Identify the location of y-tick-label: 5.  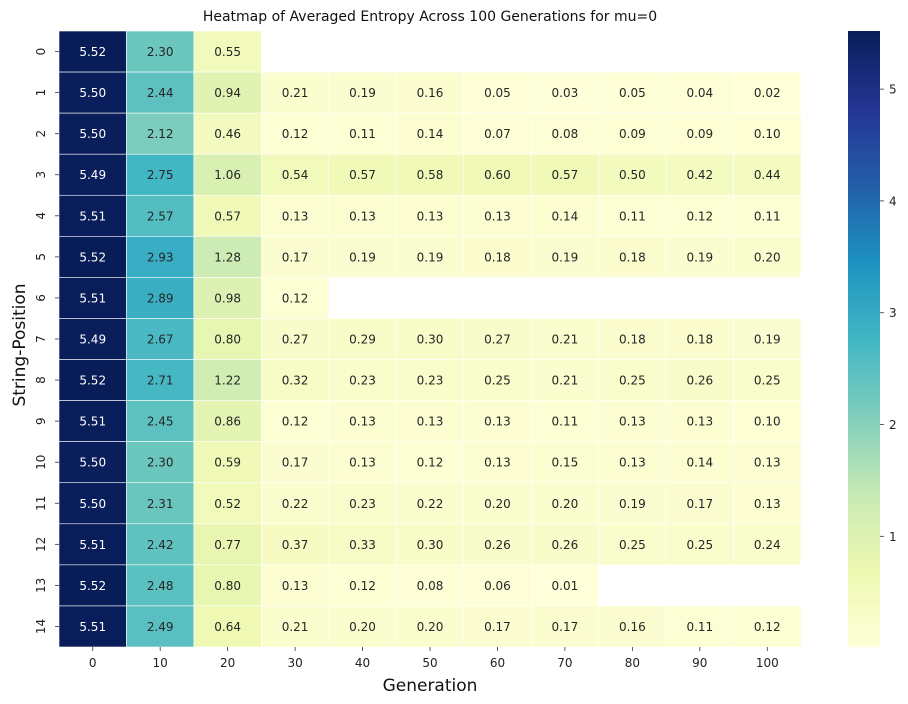
(41, 257).